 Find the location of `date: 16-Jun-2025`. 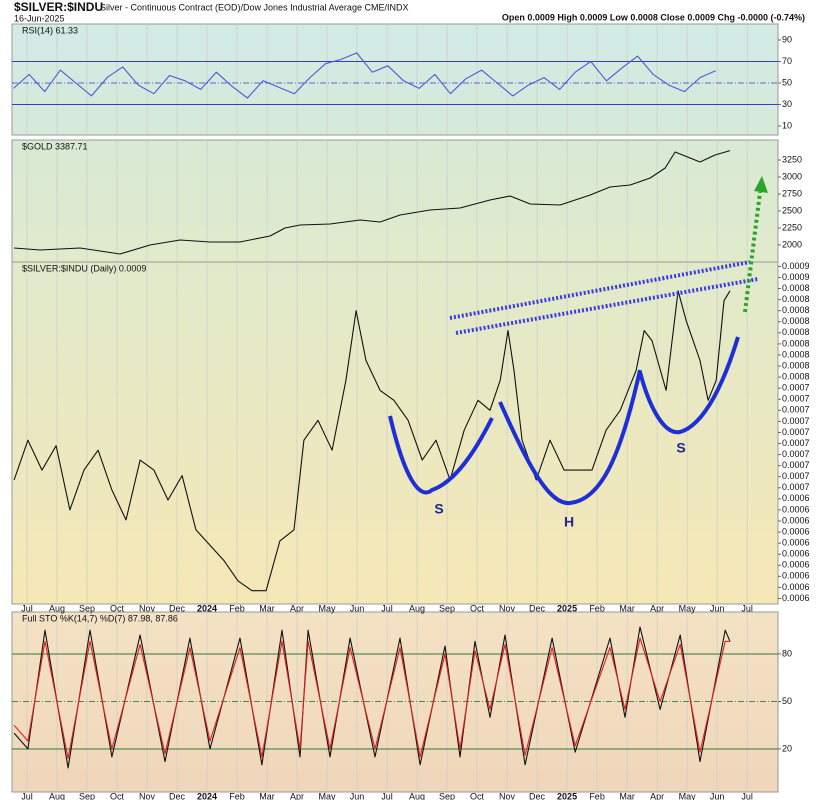

date: 16-Jun-2025 is located at coordinates (39, 18).